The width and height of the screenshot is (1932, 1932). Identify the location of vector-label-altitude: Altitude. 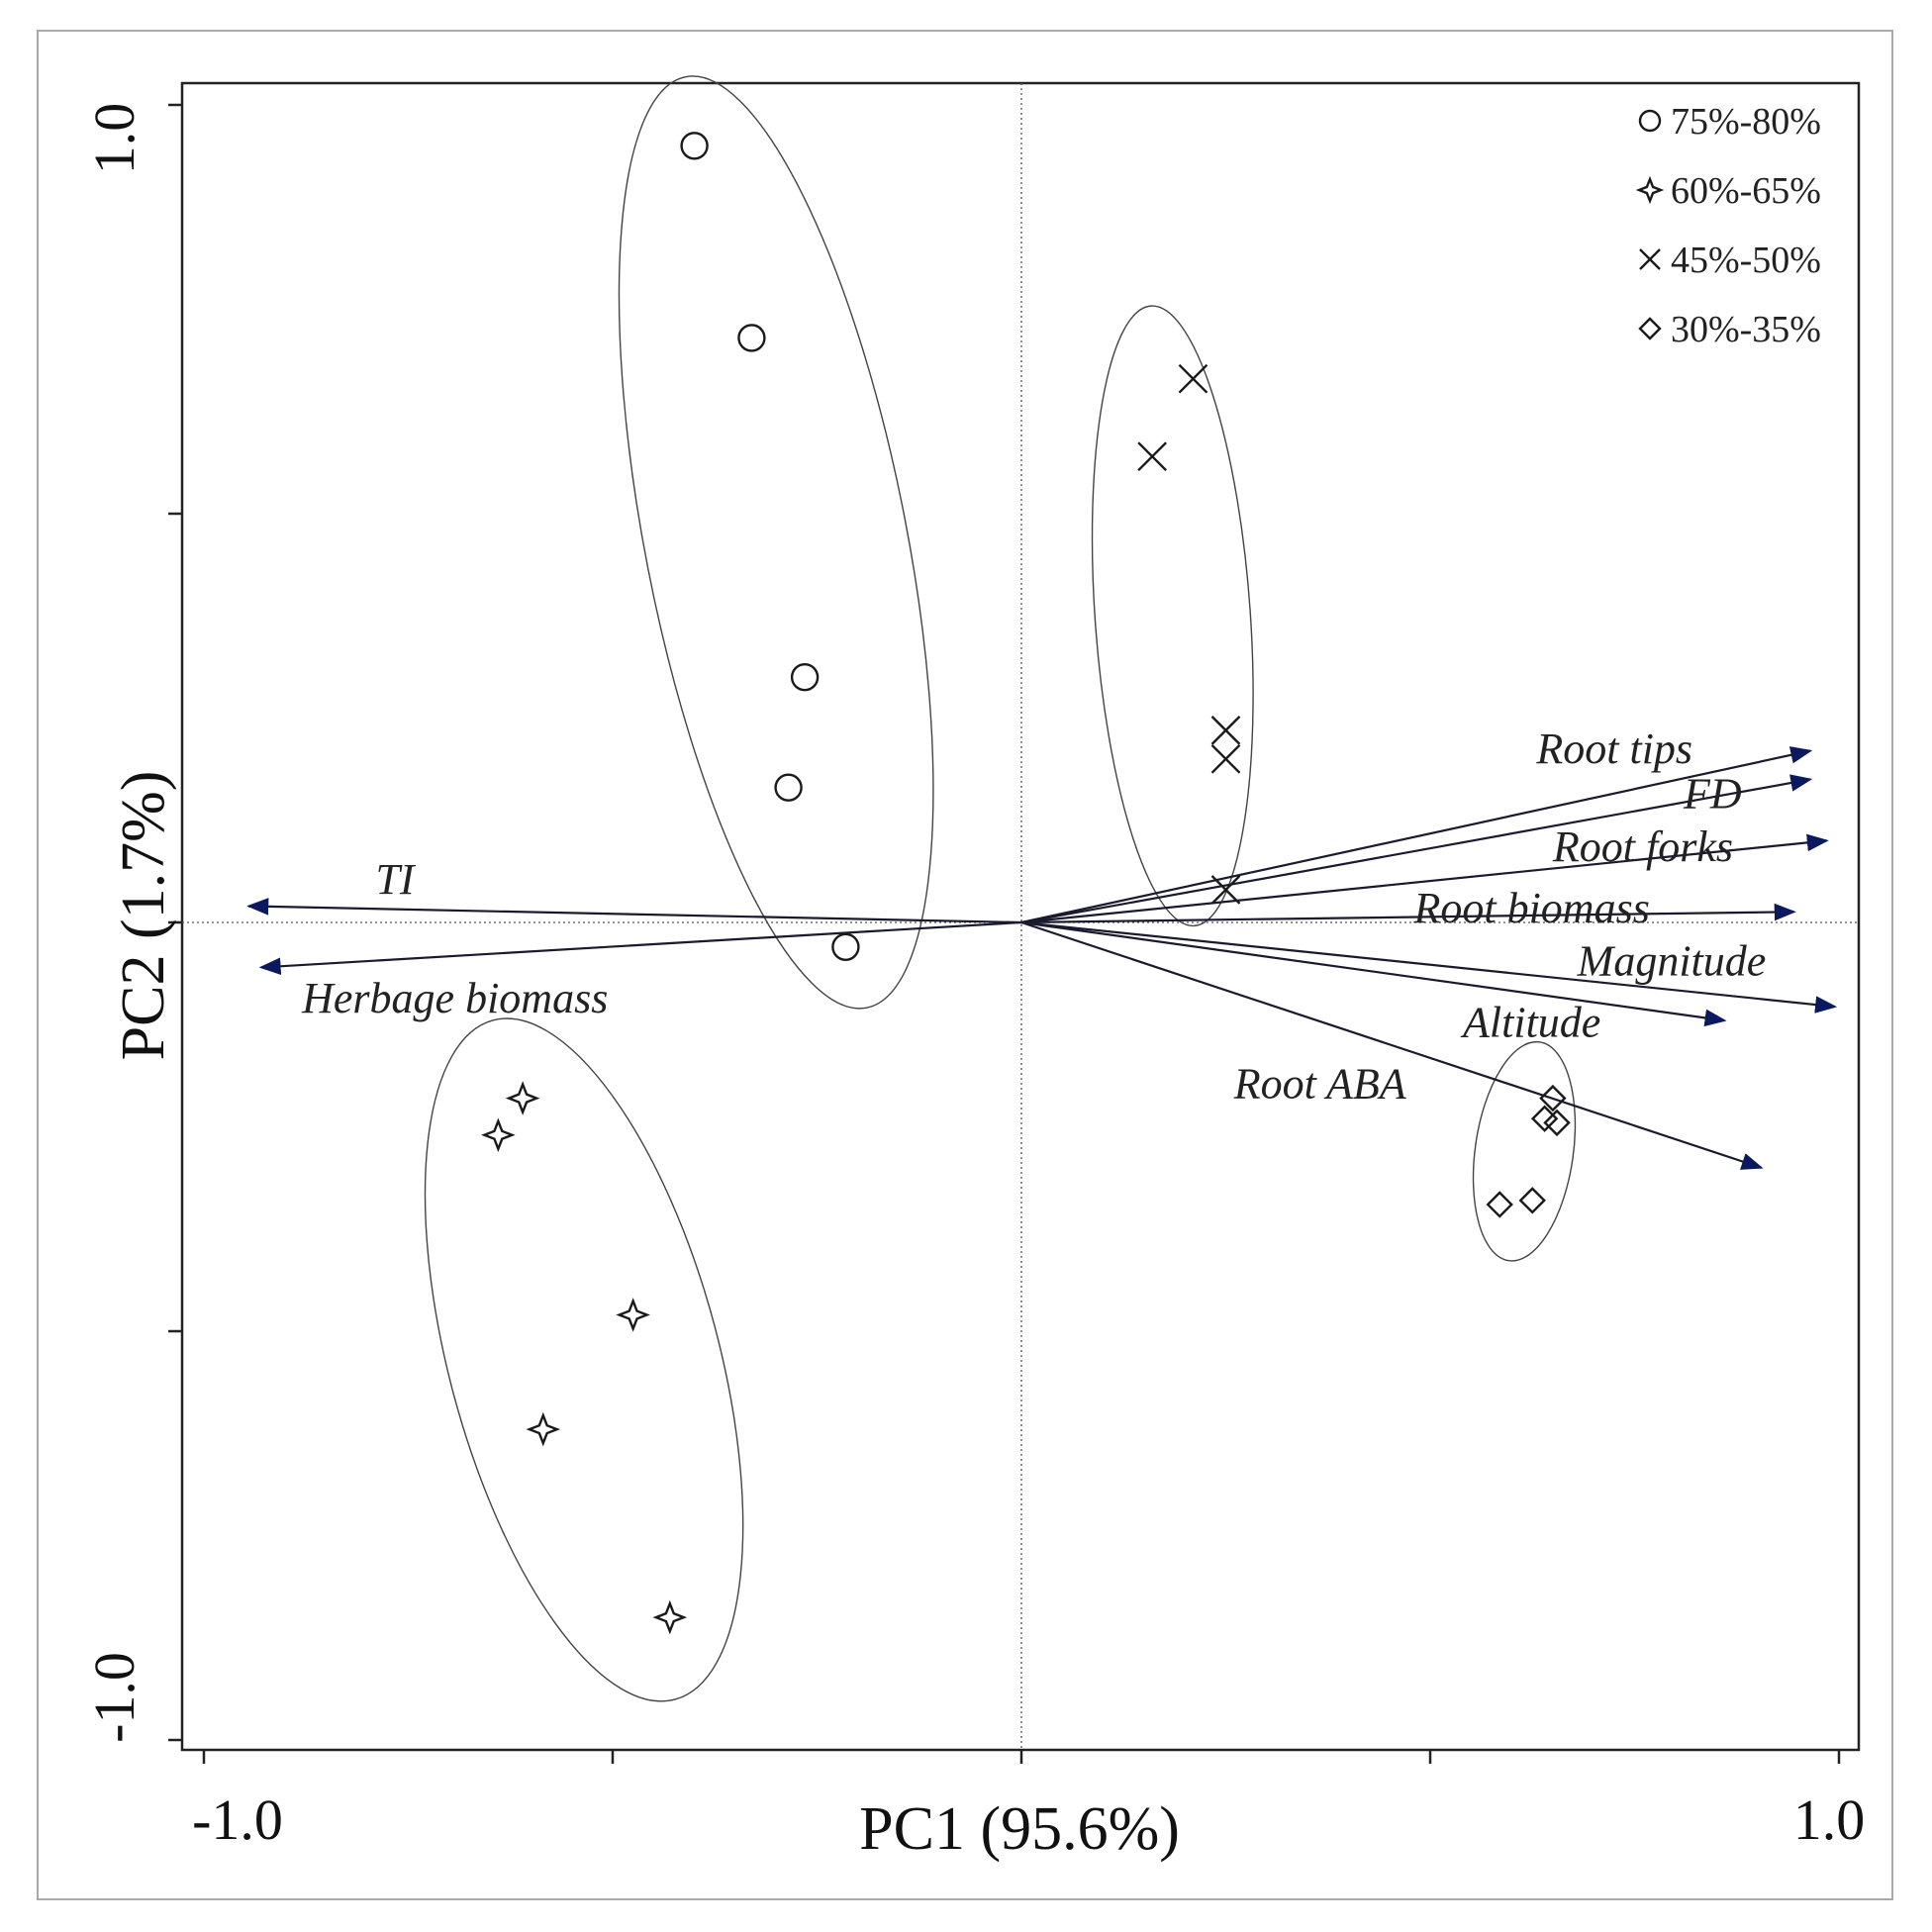
(1530, 1023).